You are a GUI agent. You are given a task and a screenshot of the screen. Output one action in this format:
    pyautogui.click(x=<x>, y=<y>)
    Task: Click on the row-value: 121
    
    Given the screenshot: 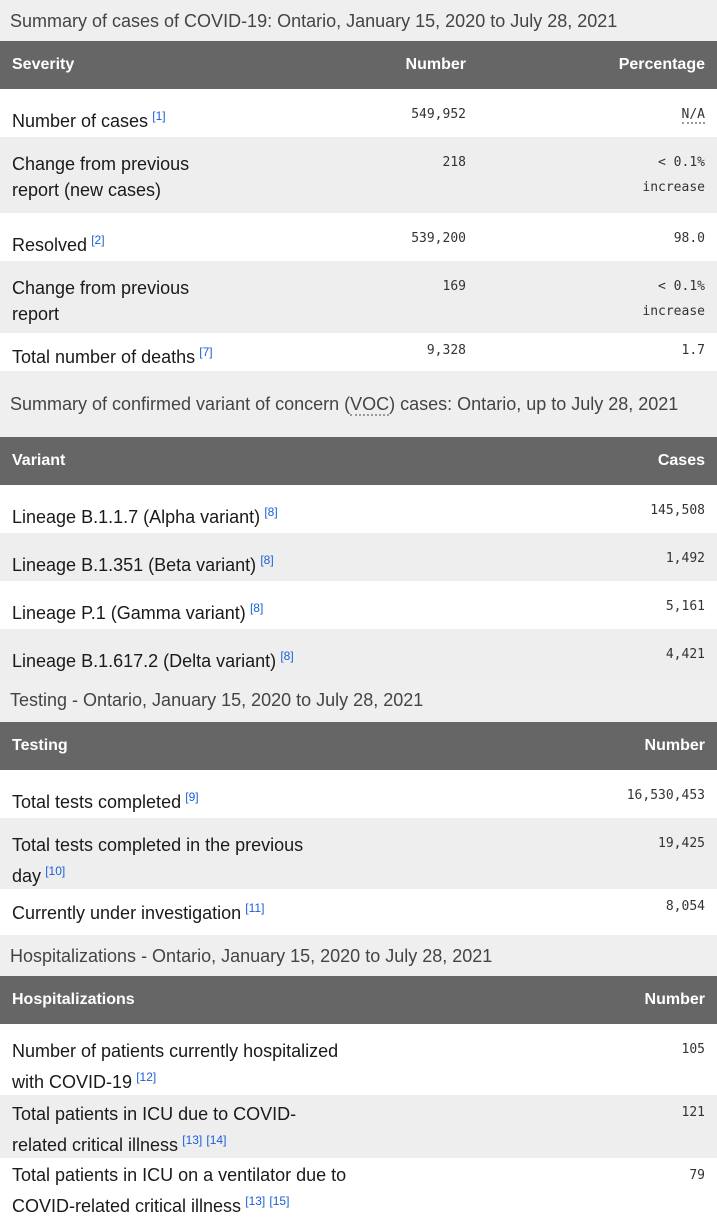 What is the action you would take?
    pyautogui.click(x=538, y=1126)
    